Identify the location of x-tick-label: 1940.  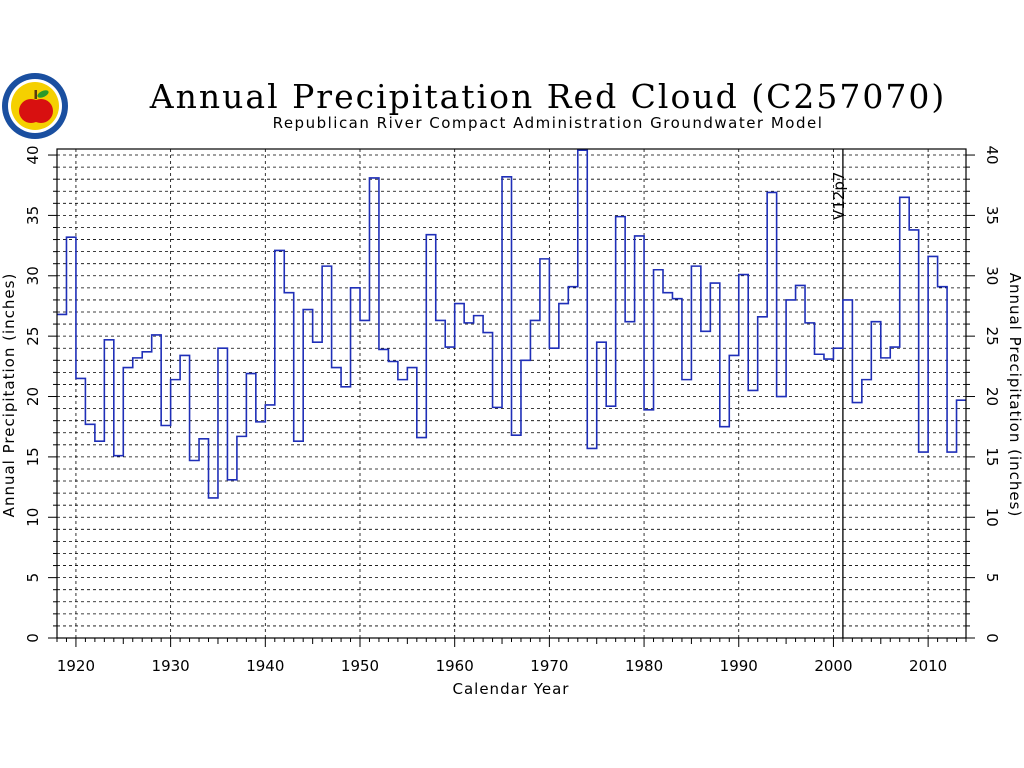
(265, 666).